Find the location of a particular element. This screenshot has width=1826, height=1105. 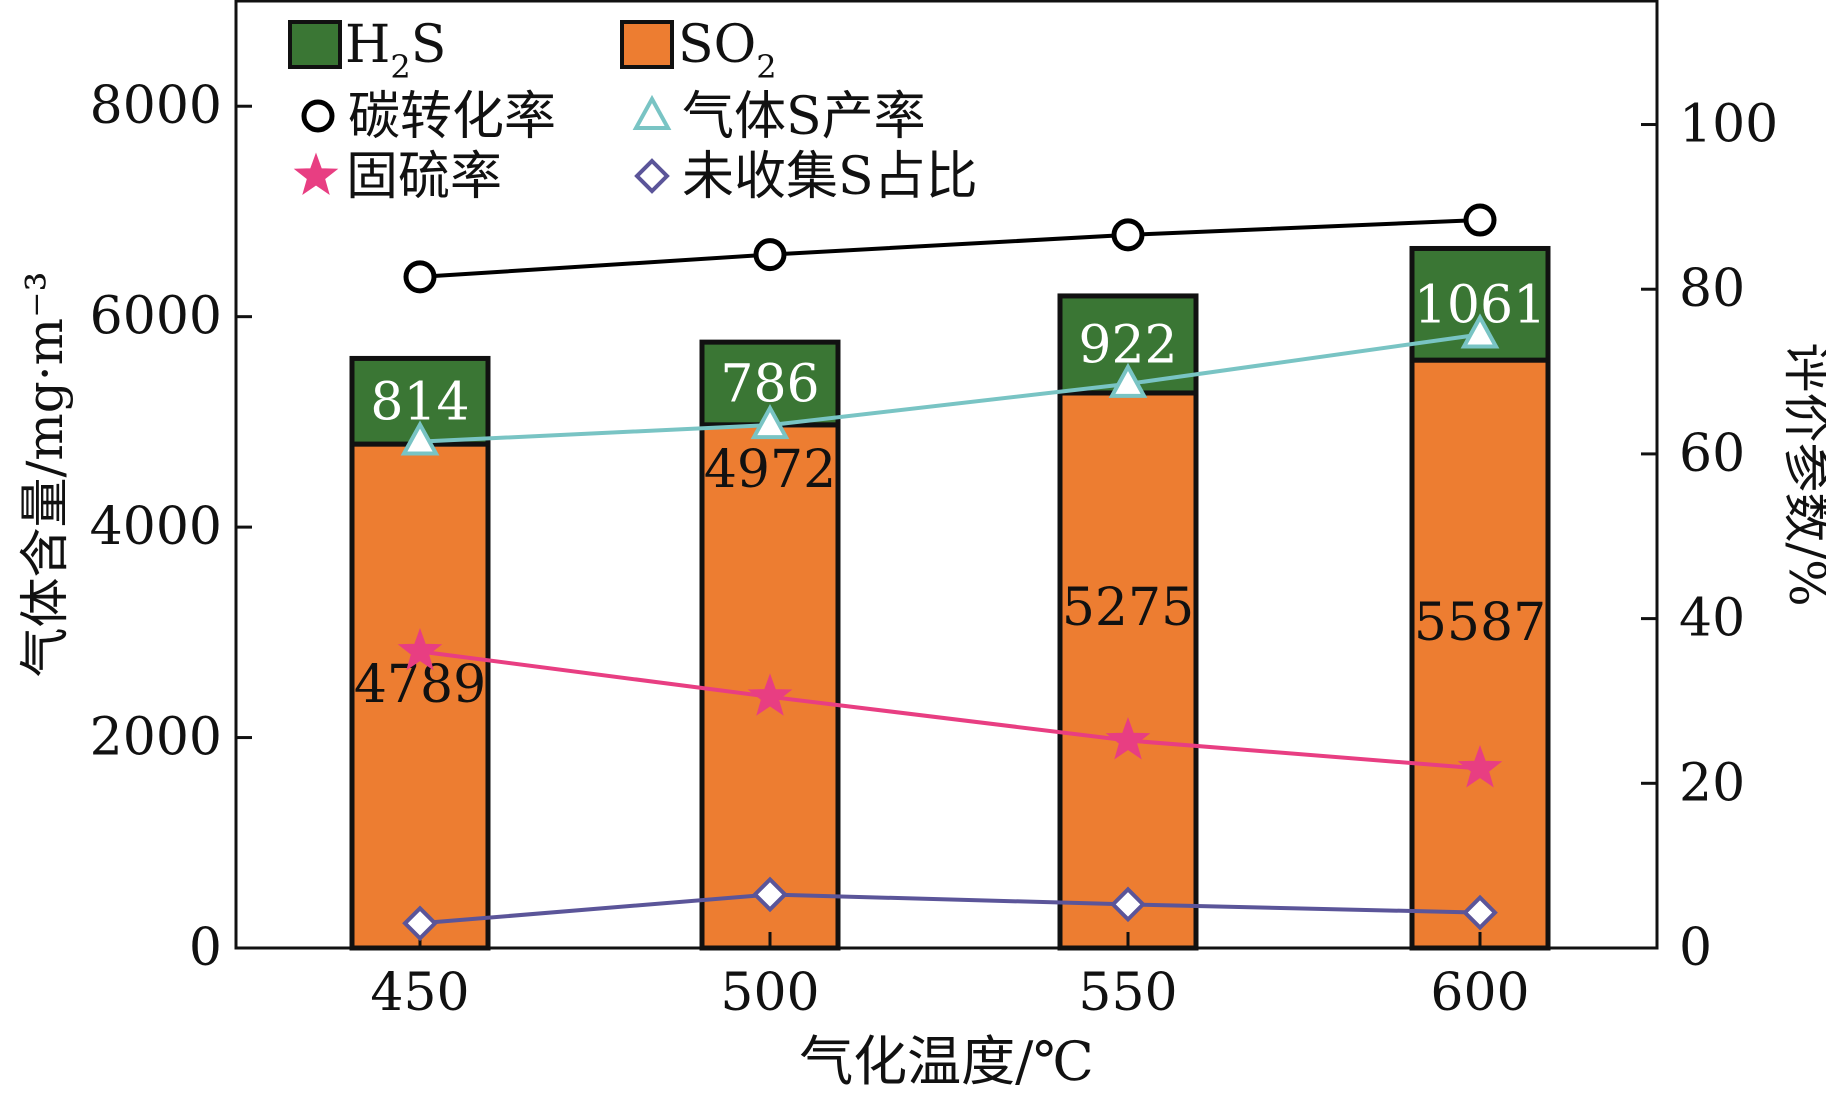

legend-sulfur-fixation-marker is located at coordinates (316, 173).